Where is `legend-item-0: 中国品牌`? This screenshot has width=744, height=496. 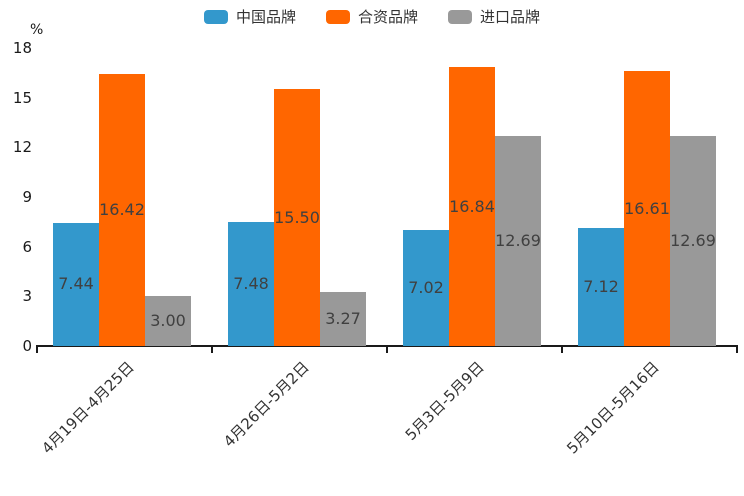 legend-item-0: 中国品牌 is located at coordinates (249, 16).